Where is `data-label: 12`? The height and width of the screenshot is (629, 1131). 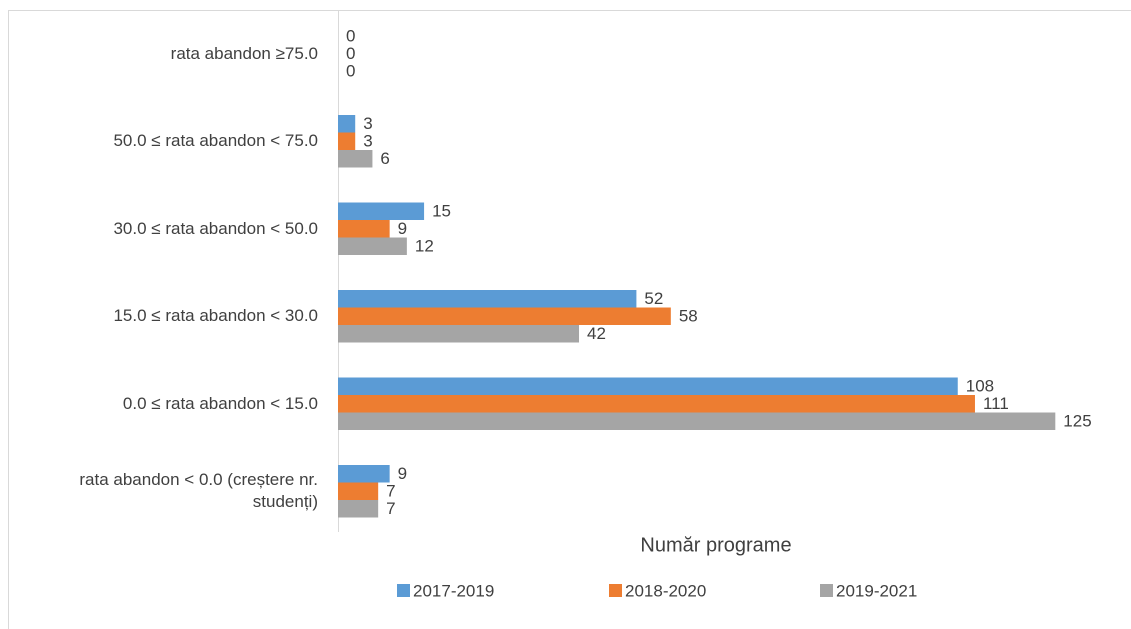 data-label: 12 is located at coordinates (424, 246).